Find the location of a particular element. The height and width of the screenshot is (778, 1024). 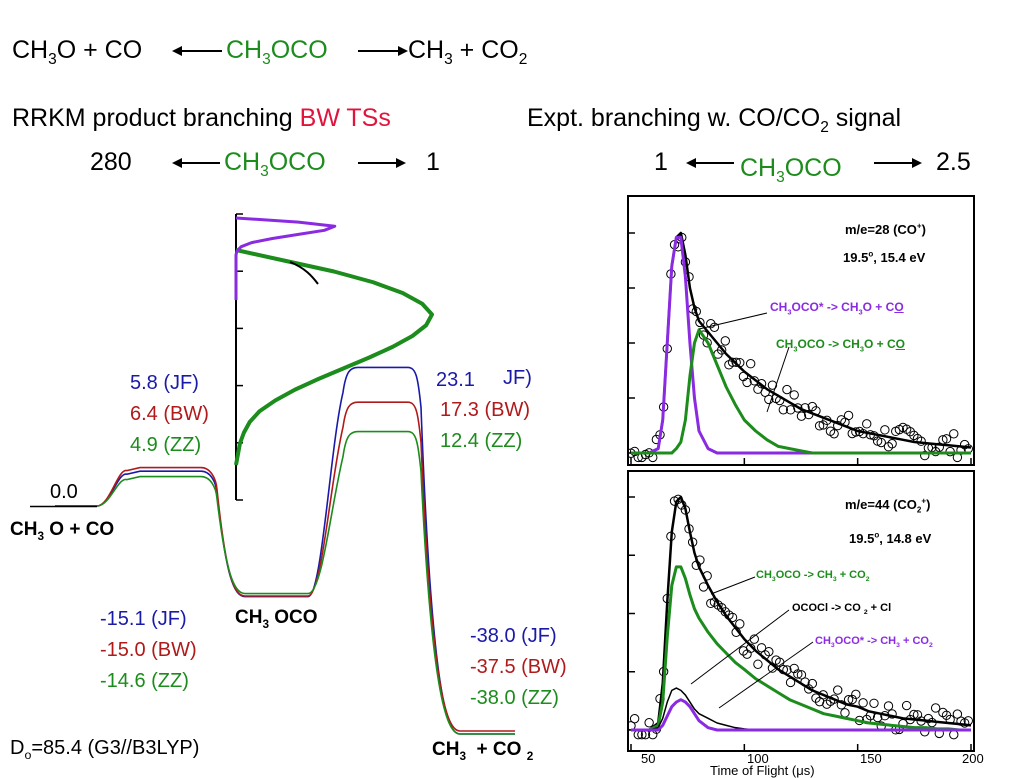

expt-title: Expt. branching w. CO/CO2 signal is located at coordinates (714, 120).